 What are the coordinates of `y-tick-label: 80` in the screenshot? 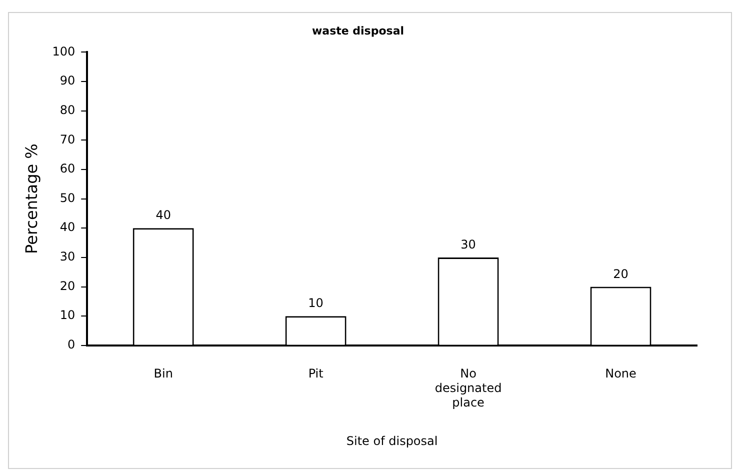 It's located at (68, 109).